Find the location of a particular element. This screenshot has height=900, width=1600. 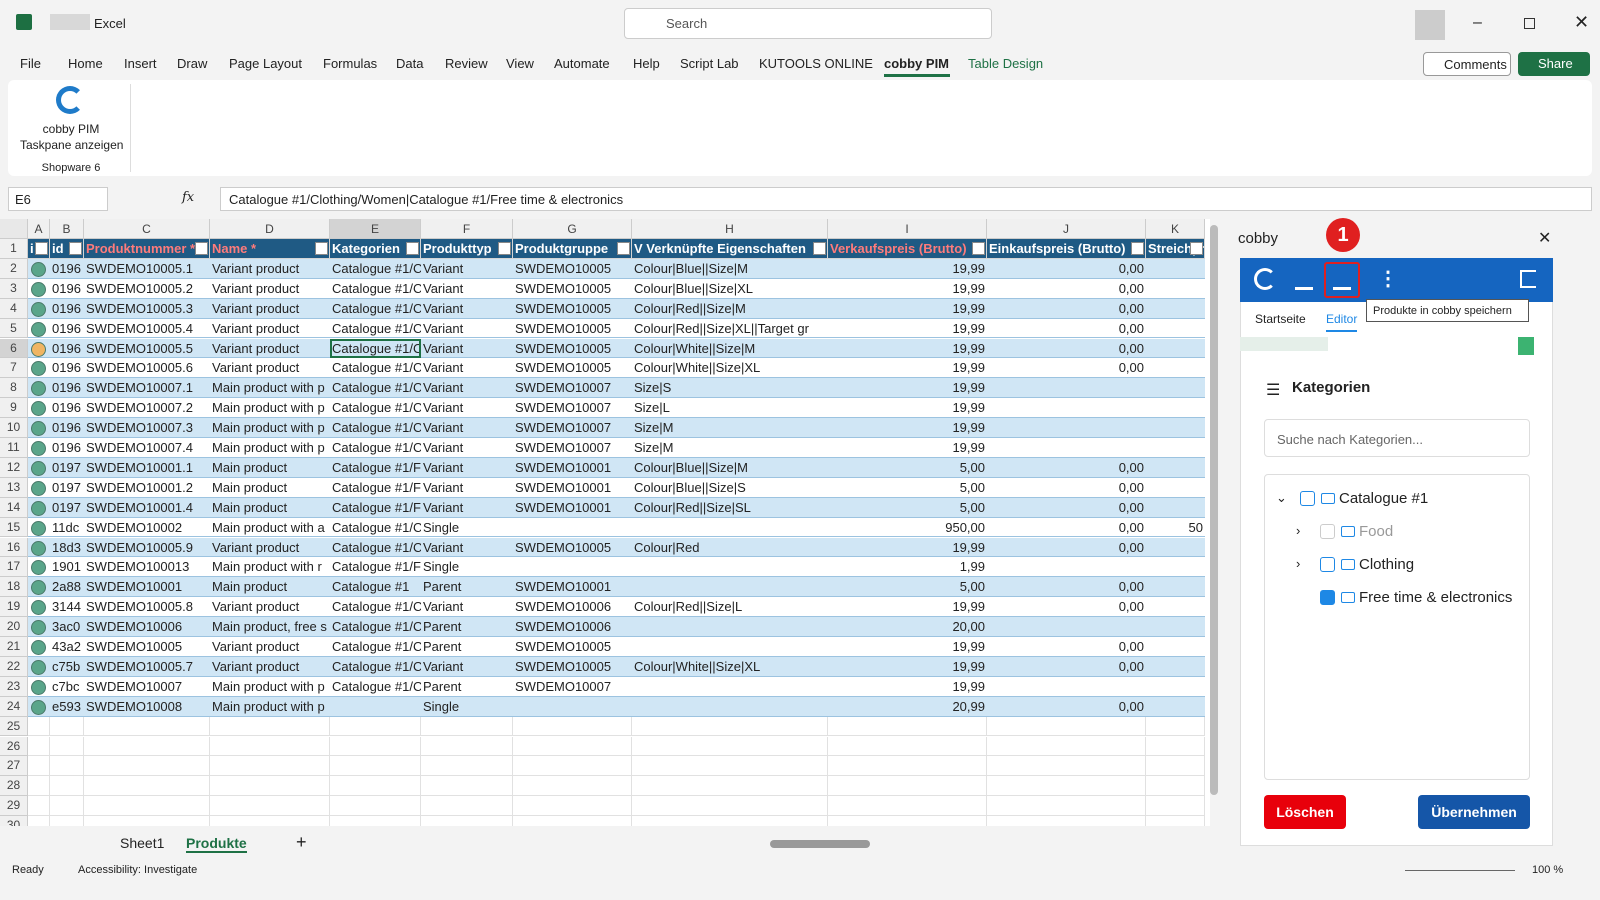

menu-tab: Formulas is located at coordinates (350, 63).